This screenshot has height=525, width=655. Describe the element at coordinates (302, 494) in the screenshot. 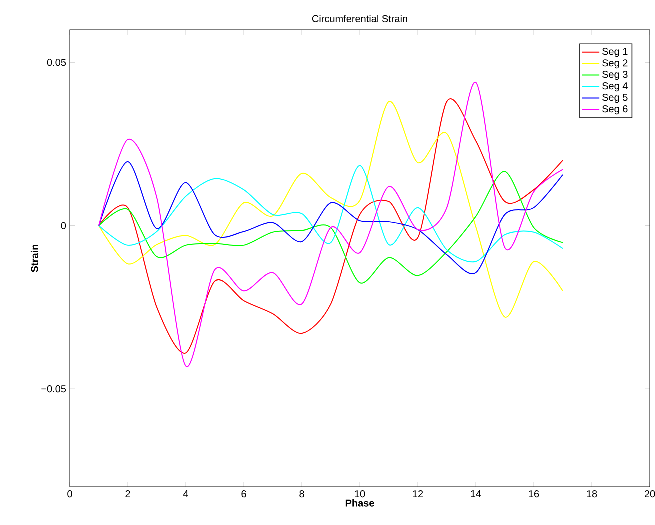

I see `x-tick-label: 8` at that location.